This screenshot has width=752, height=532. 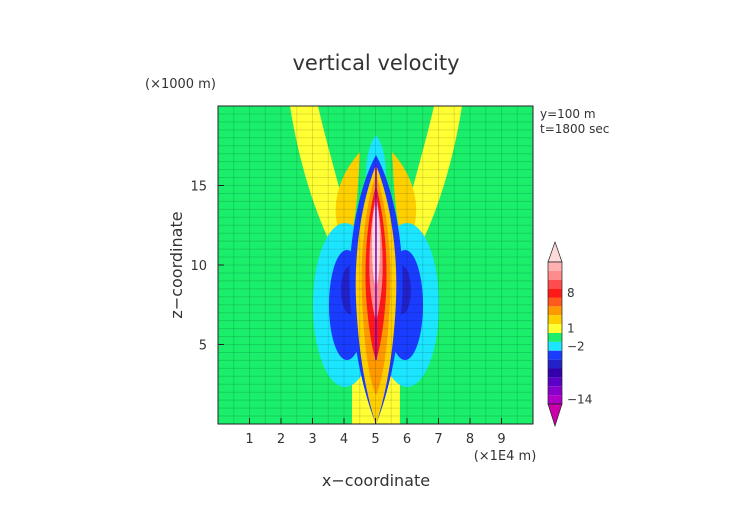 I want to click on x-tick-label: 6, so click(x=407, y=439).